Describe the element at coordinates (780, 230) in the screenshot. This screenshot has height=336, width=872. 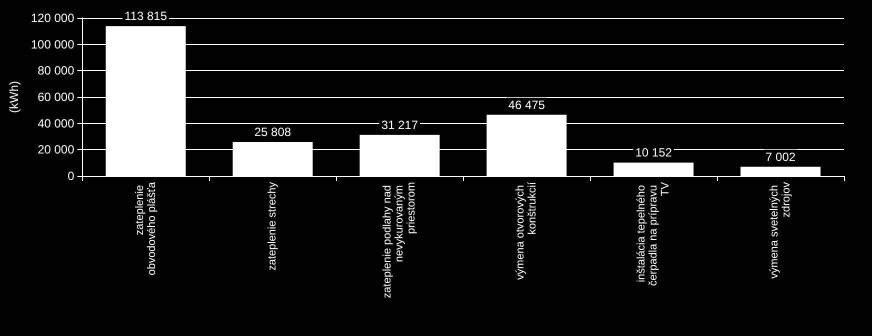
I see `x-tick-label: výmena svetelných zdrojov` at that location.